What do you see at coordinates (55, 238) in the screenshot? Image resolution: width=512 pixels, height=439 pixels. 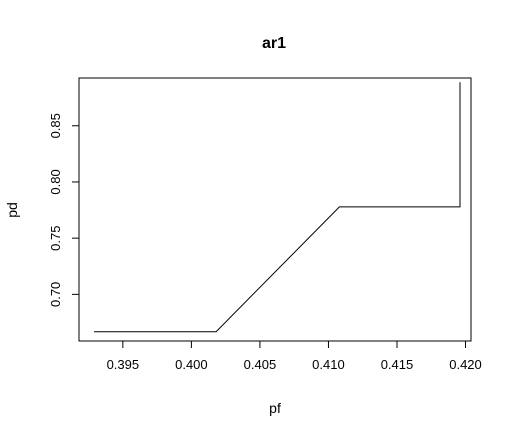 I see `y-tick-label: 0.75` at bounding box center [55, 238].